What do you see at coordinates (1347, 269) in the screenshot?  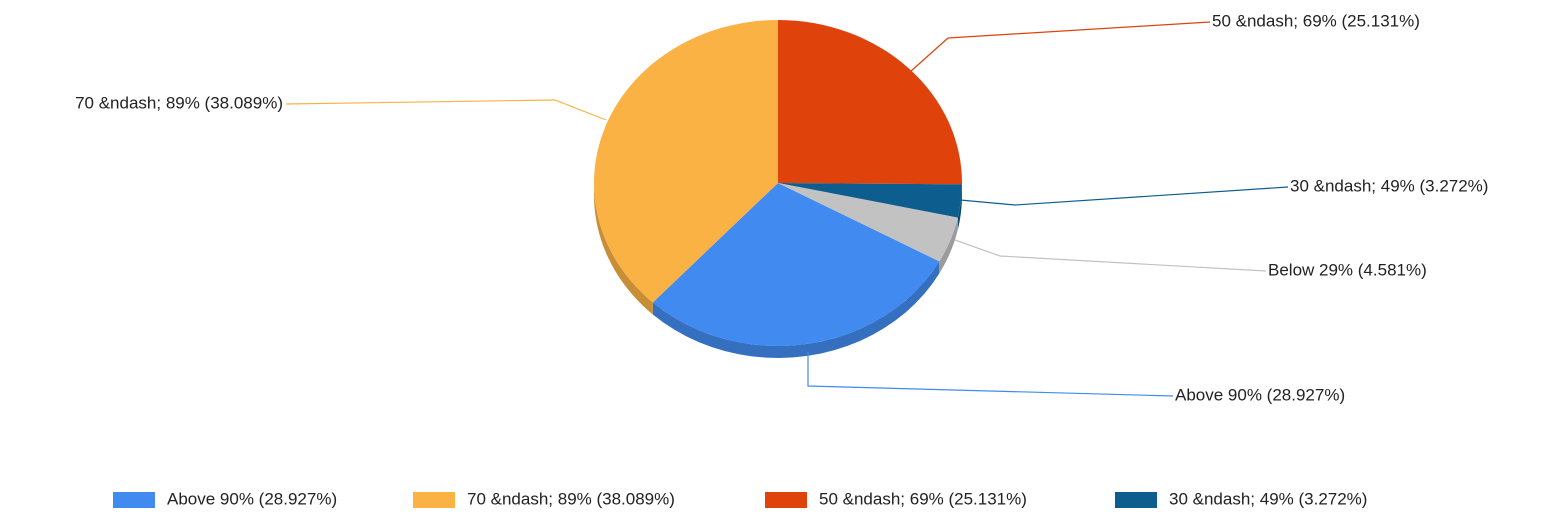 I see `data-label: Below 29% (4.581%)` at bounding box center [1347, 269].